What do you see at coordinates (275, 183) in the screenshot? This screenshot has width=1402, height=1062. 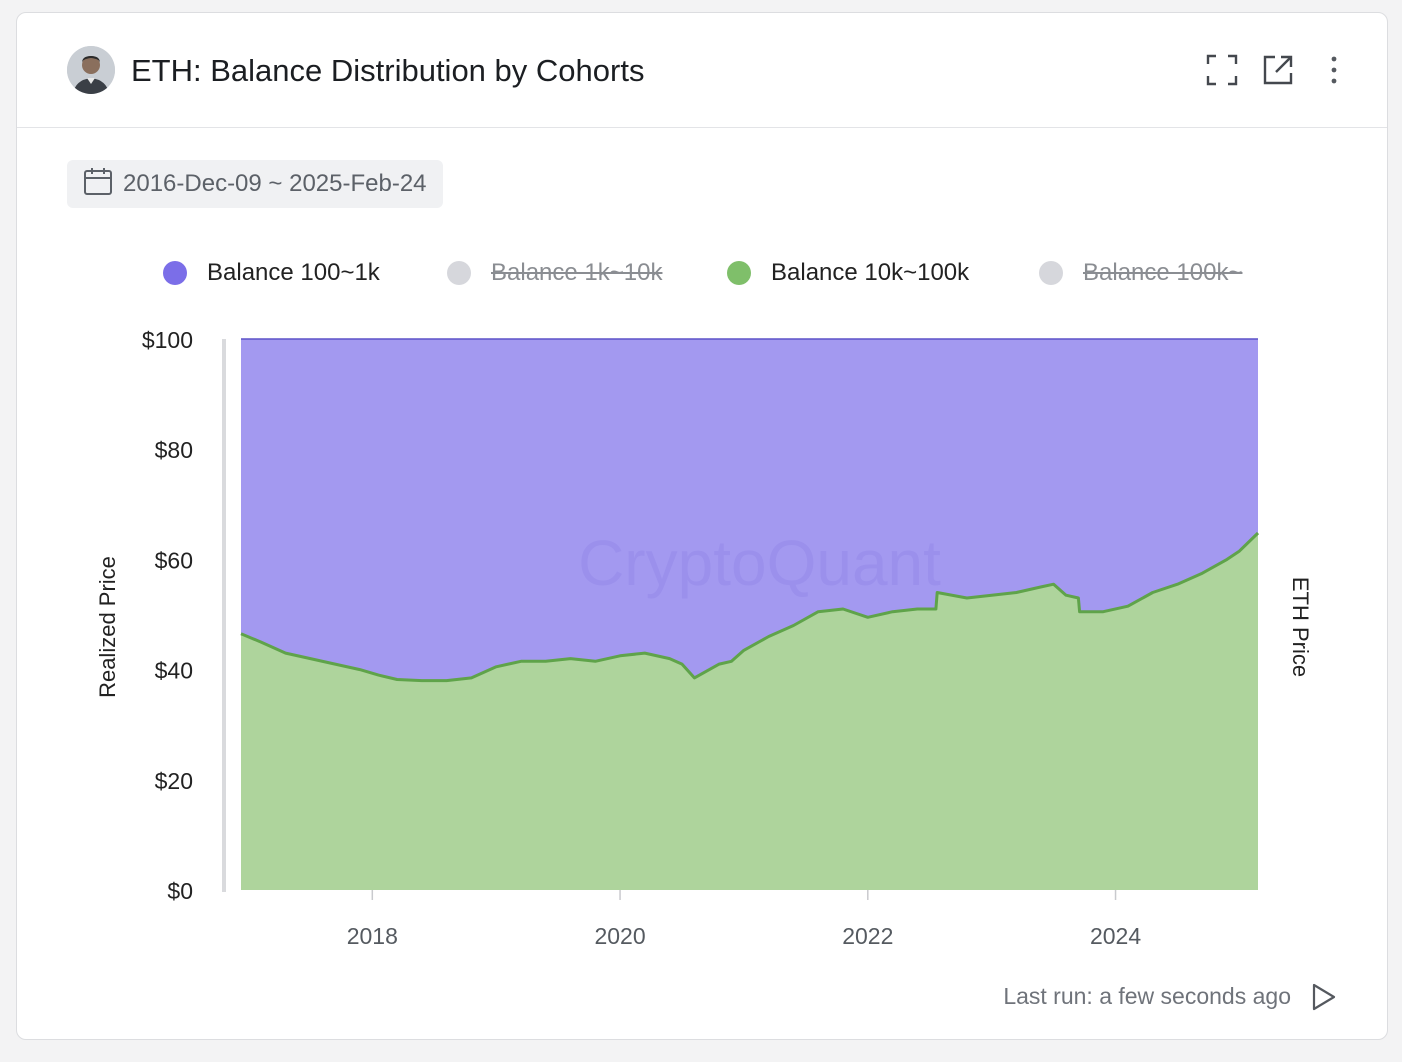 I see `date-range-label: 2016-Dec-09 ~ 2025-Feb-24` at bounding box center [275, 183].